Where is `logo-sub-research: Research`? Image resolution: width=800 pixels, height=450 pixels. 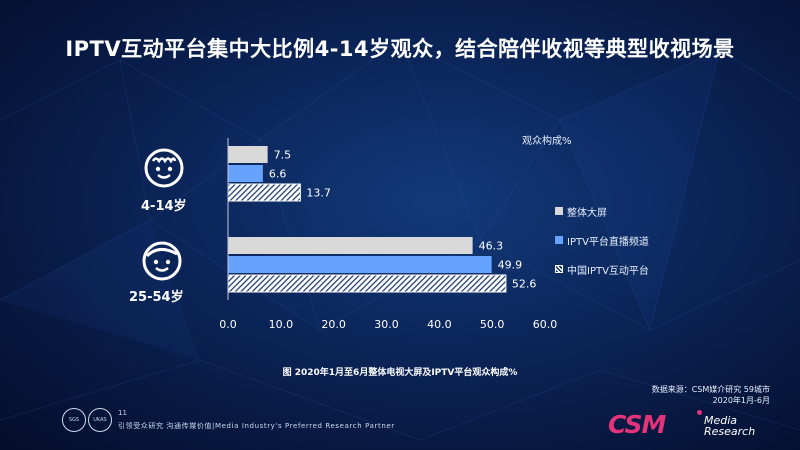
logo-sub-research: Research is located at coordinates (730, 431).